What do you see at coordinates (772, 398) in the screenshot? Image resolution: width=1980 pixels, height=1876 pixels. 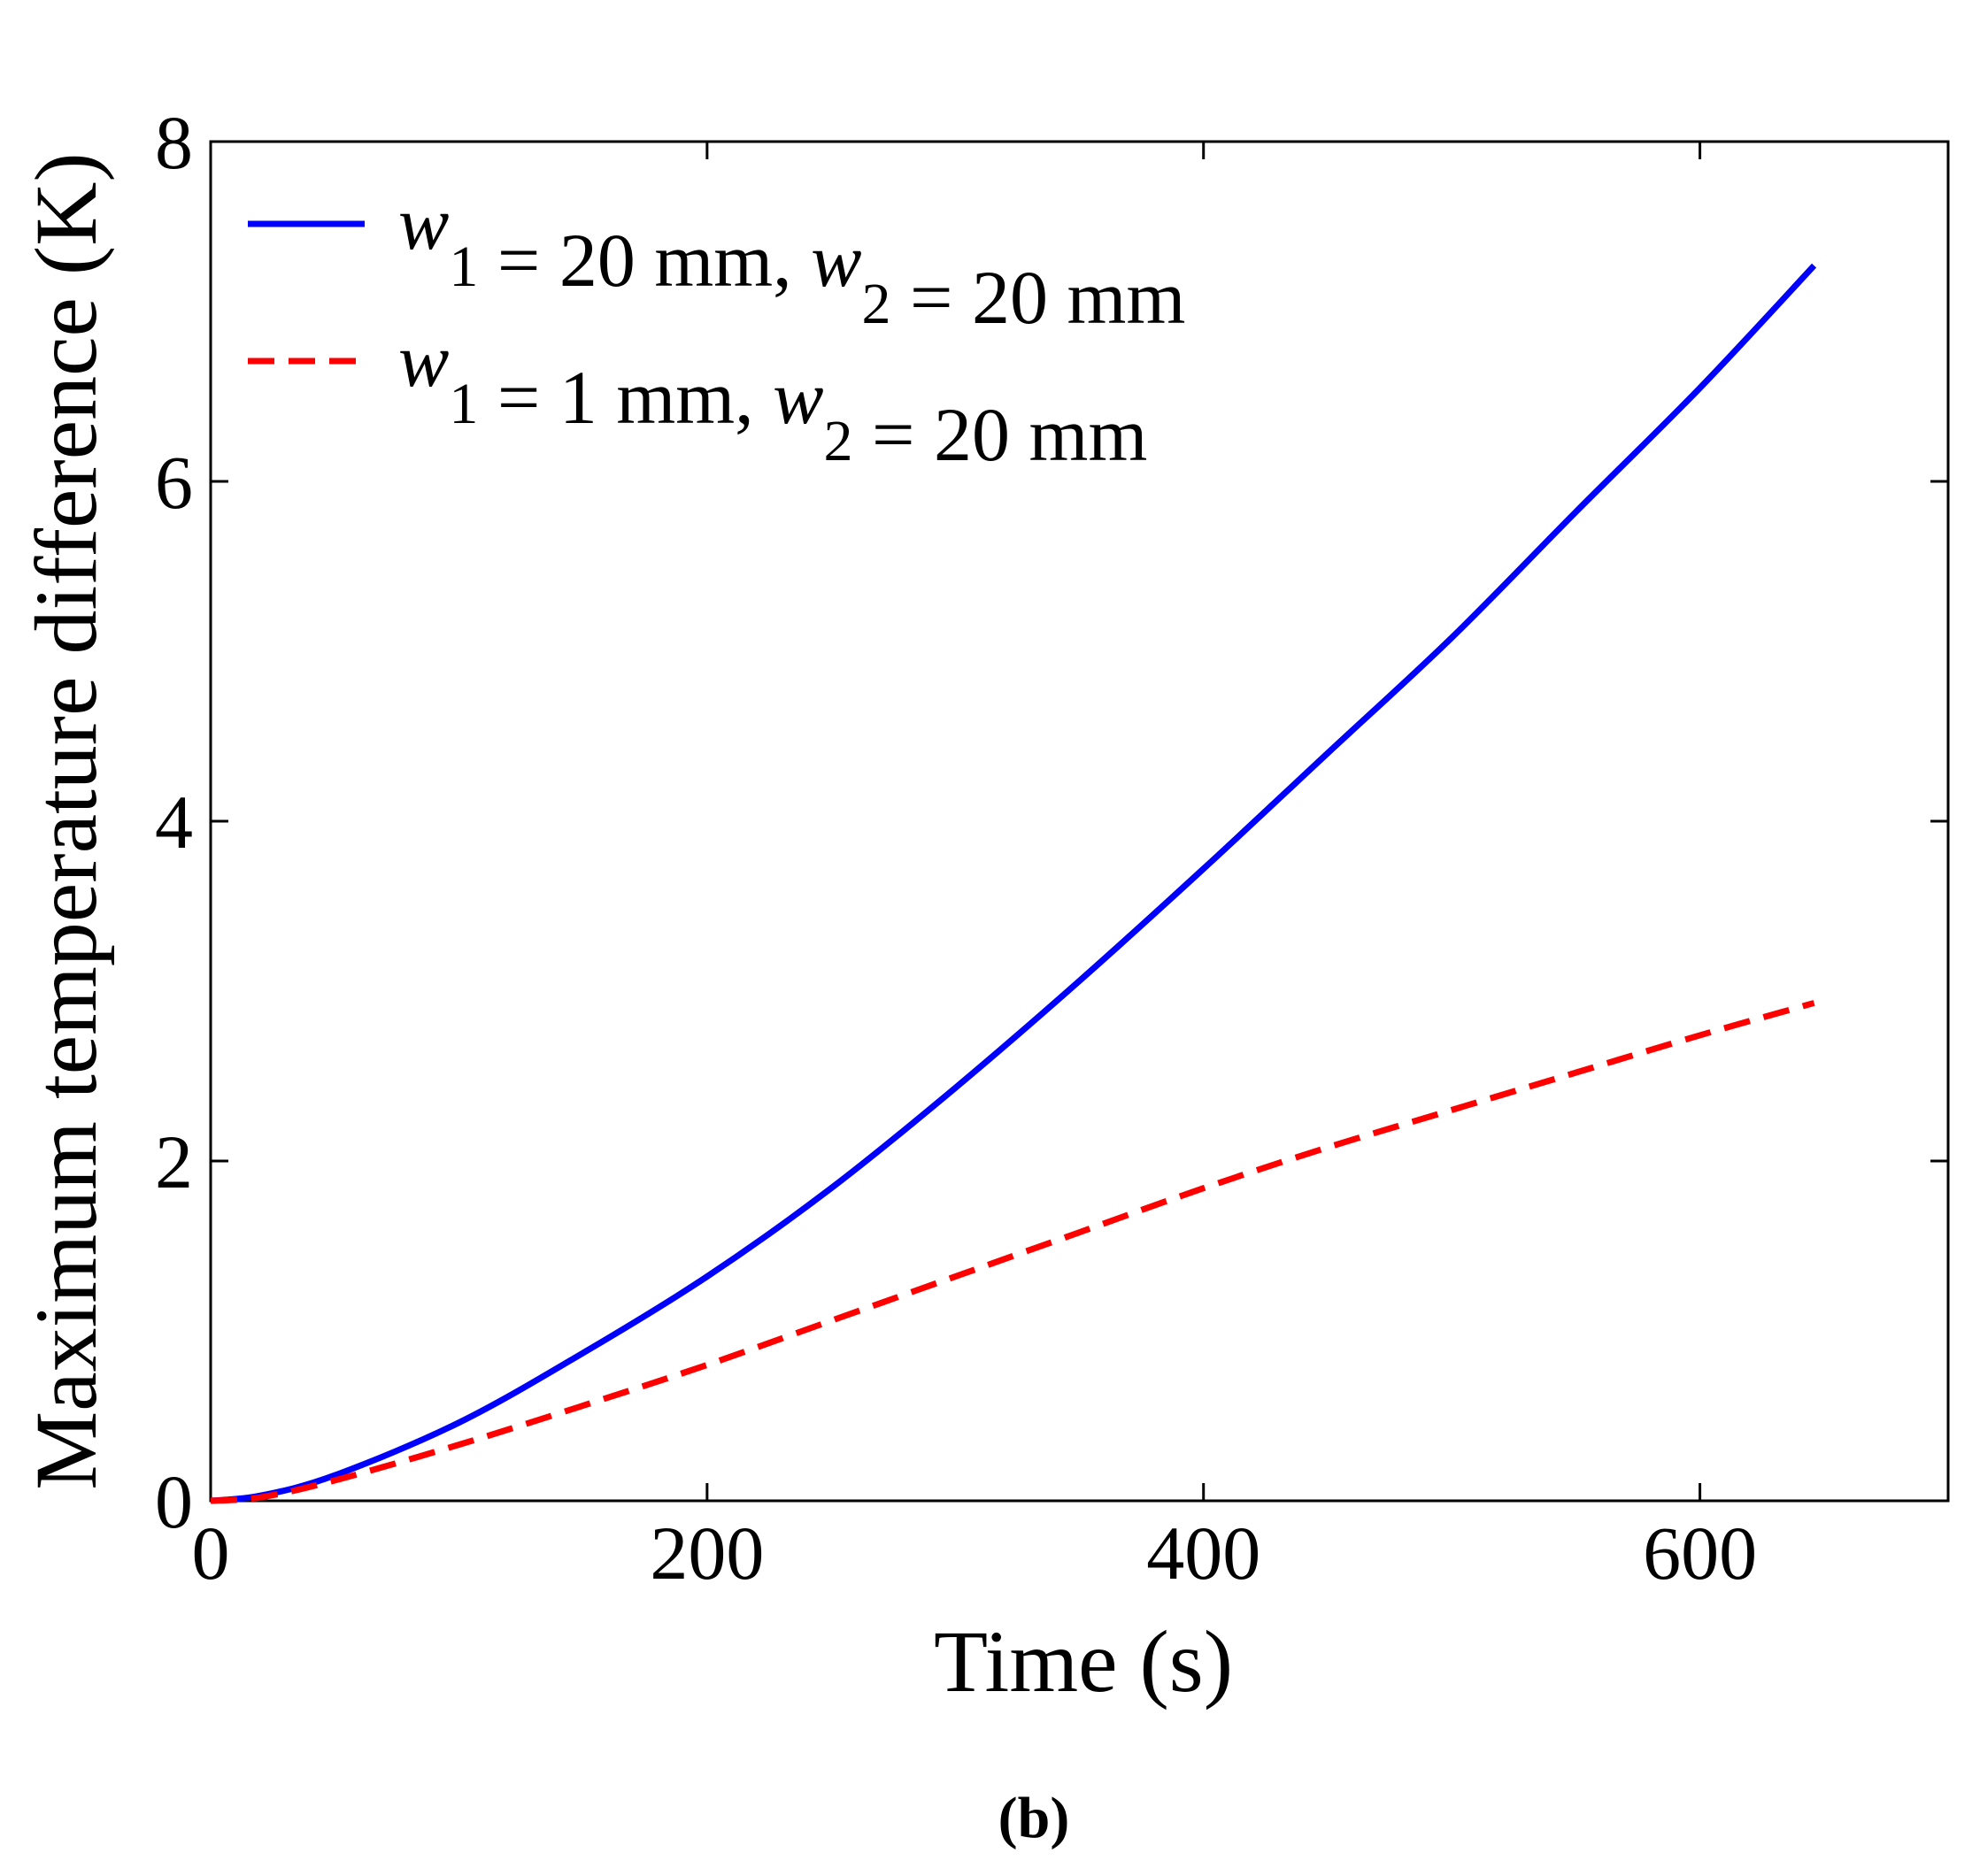 I see `legend-label-2: w1 = 1 mm, w2 = 20 mm` at bounding box center [772, 398].